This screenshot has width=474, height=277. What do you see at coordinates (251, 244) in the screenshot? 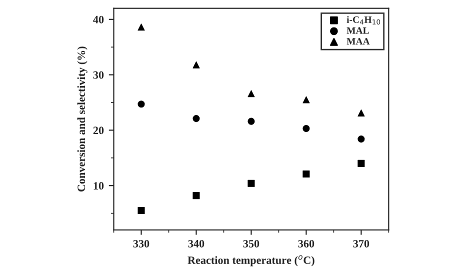
I see `x-tick-label: 350` at bounding box center [251, 244].